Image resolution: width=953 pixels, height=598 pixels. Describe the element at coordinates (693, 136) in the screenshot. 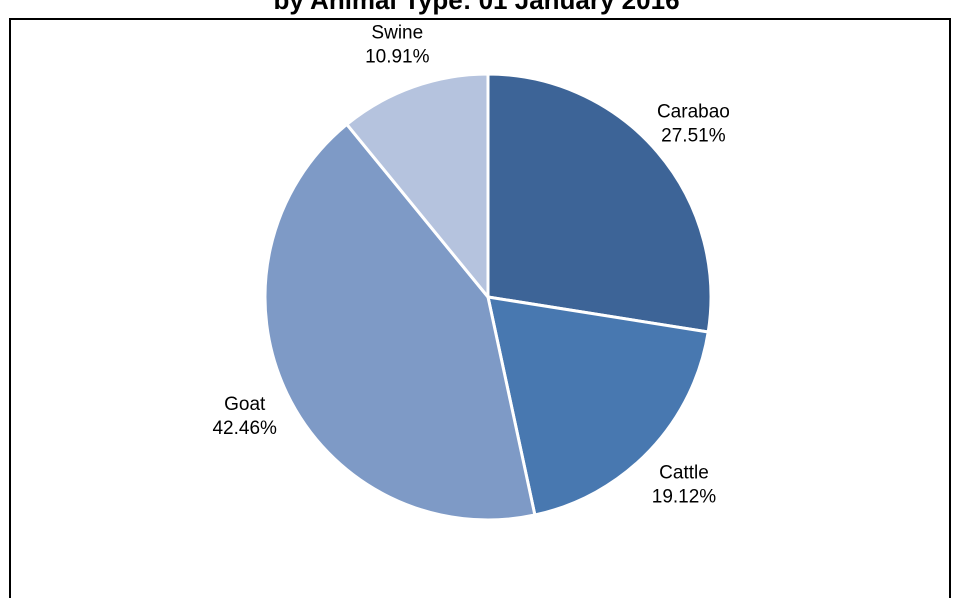

I see `slice-value-carabao: 27.51%` at that location.